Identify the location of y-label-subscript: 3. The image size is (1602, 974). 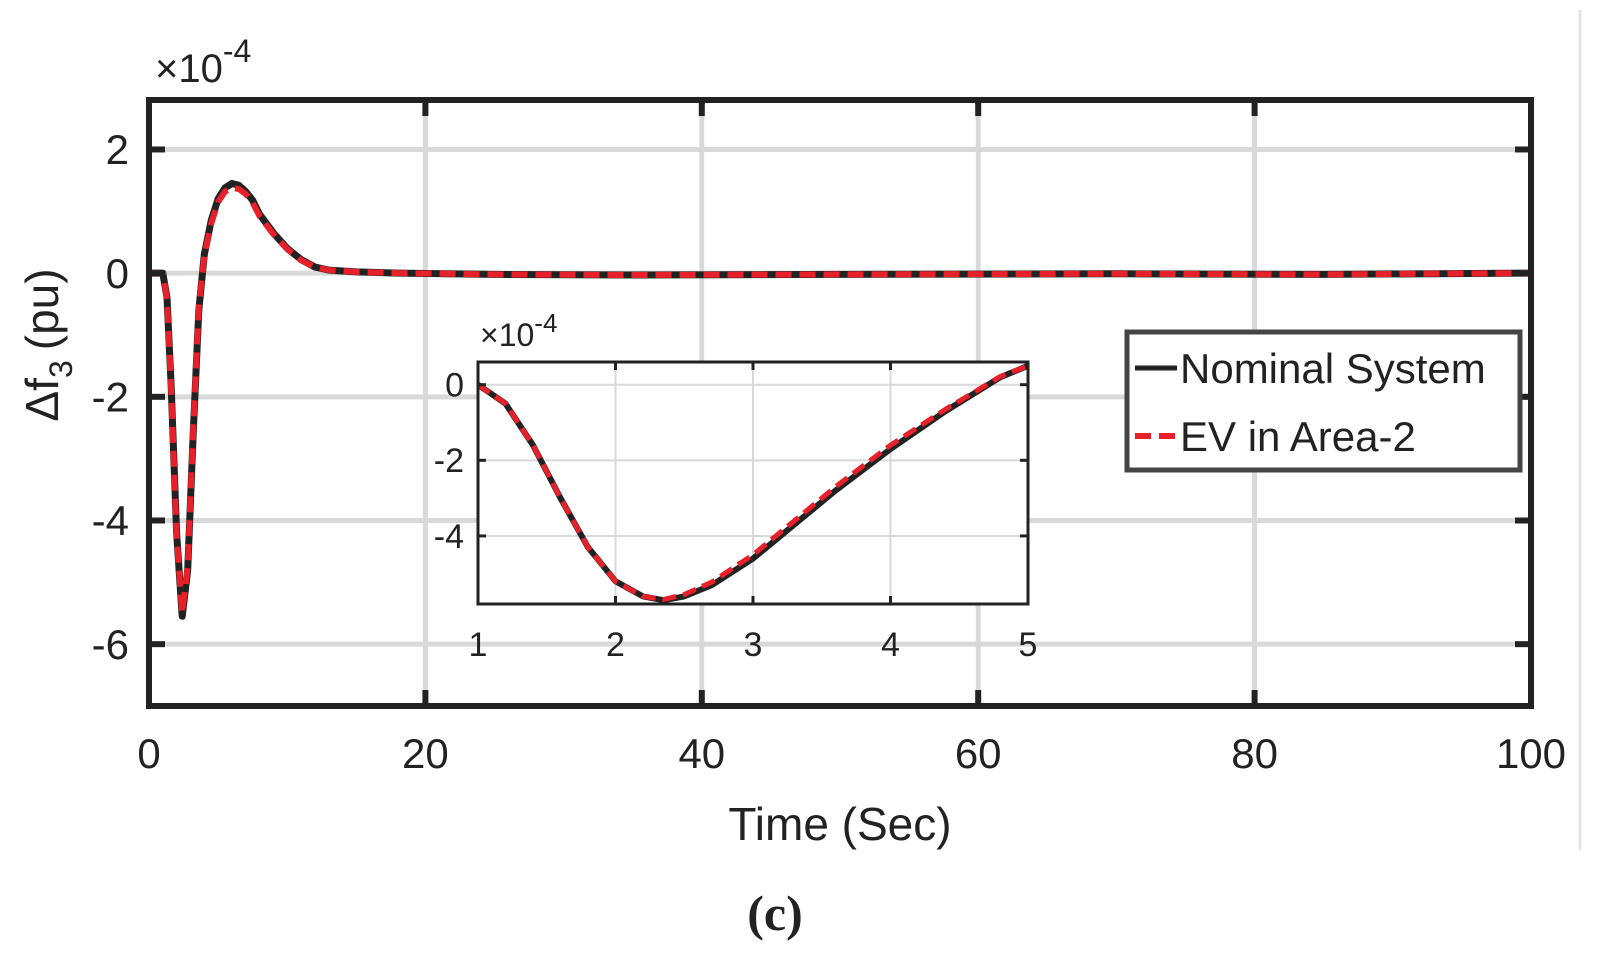
(61, 369).